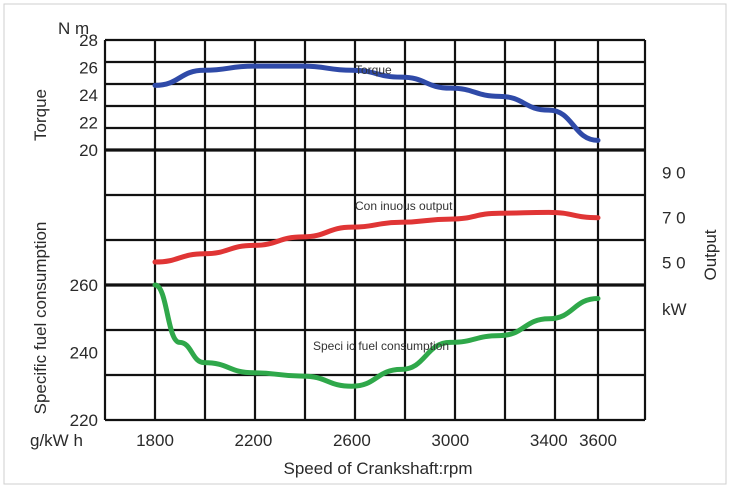  I want to click on sfc-tick-label: 240, so click(84, 353).